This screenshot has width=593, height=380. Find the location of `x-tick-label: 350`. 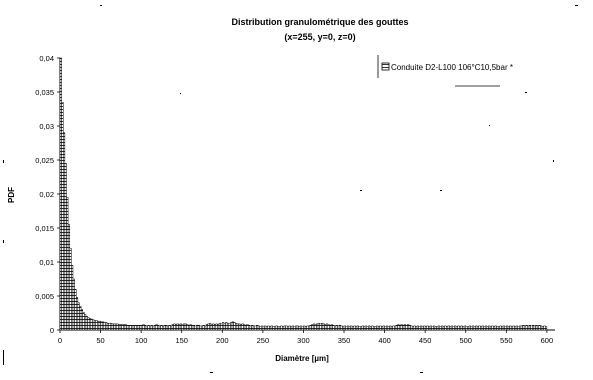

x-tick-label: 350 is located at coordinates (344, 340).